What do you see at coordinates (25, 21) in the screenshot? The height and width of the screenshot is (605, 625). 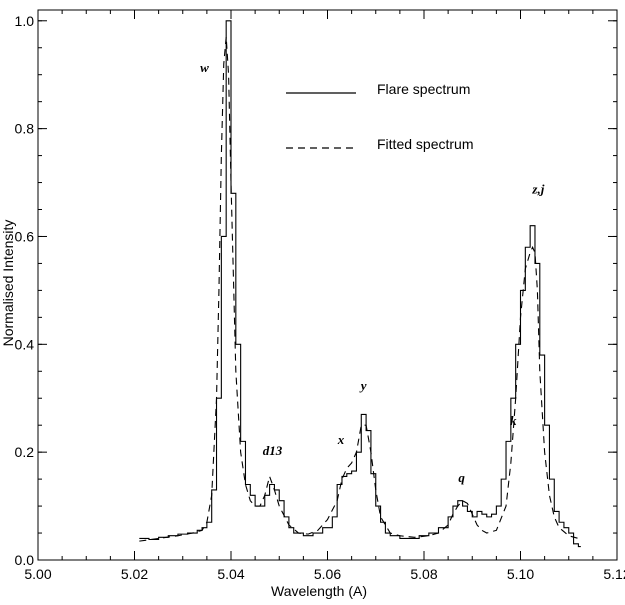 I see `y-tick-label: 1.0` at bounding box center [25, 21].